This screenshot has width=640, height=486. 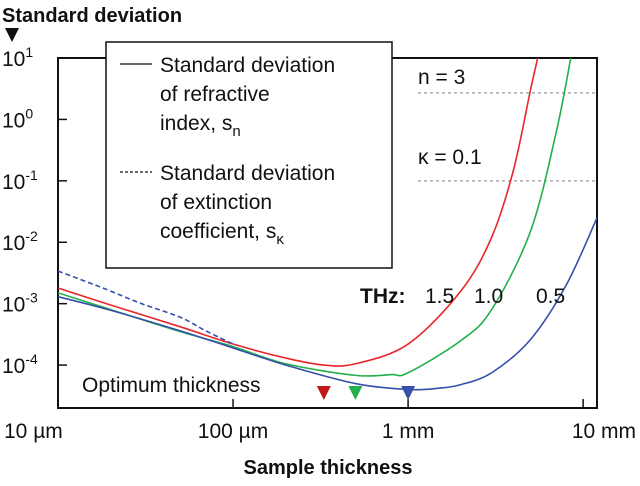 What do you see at coordinates (216, 202) in the screenshot?
I see `legend-dashed-line-2: of extinction` at bounding box center [216, 202].